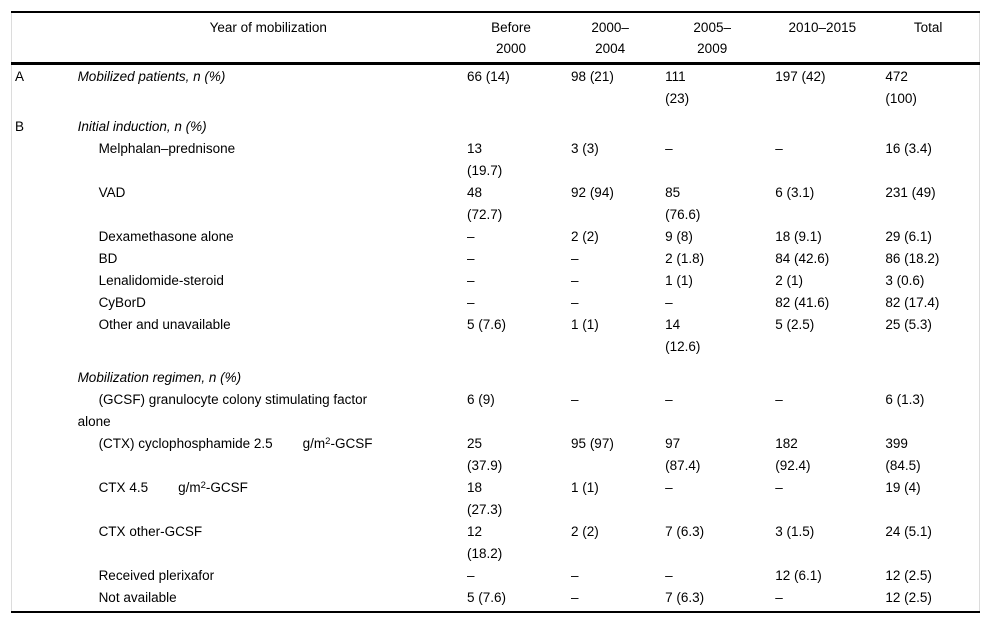  Describe the element at coordinates (795, 531) in the screenshot. I see `cell-2010-2015: 3 (1.5)` at that location.